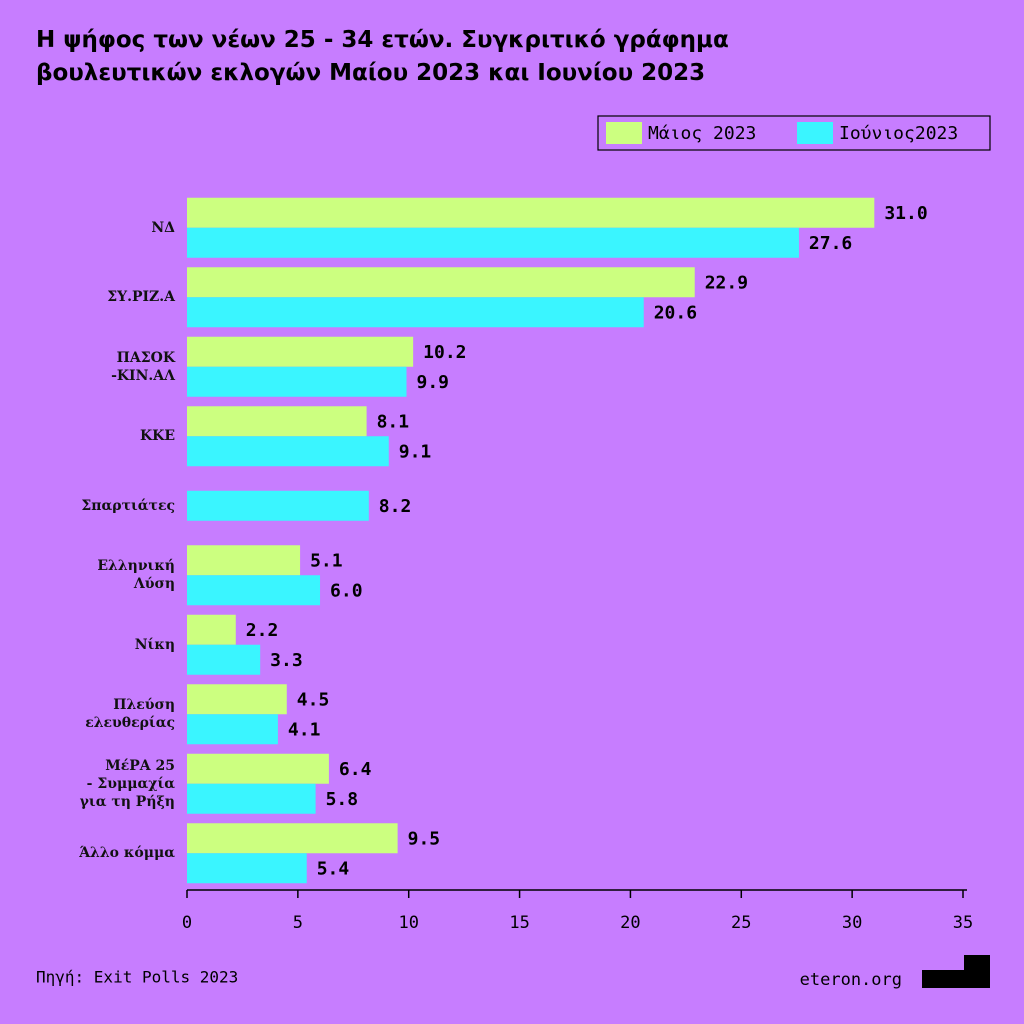  I want to click on value-label: 22.9, so click(726, 282).